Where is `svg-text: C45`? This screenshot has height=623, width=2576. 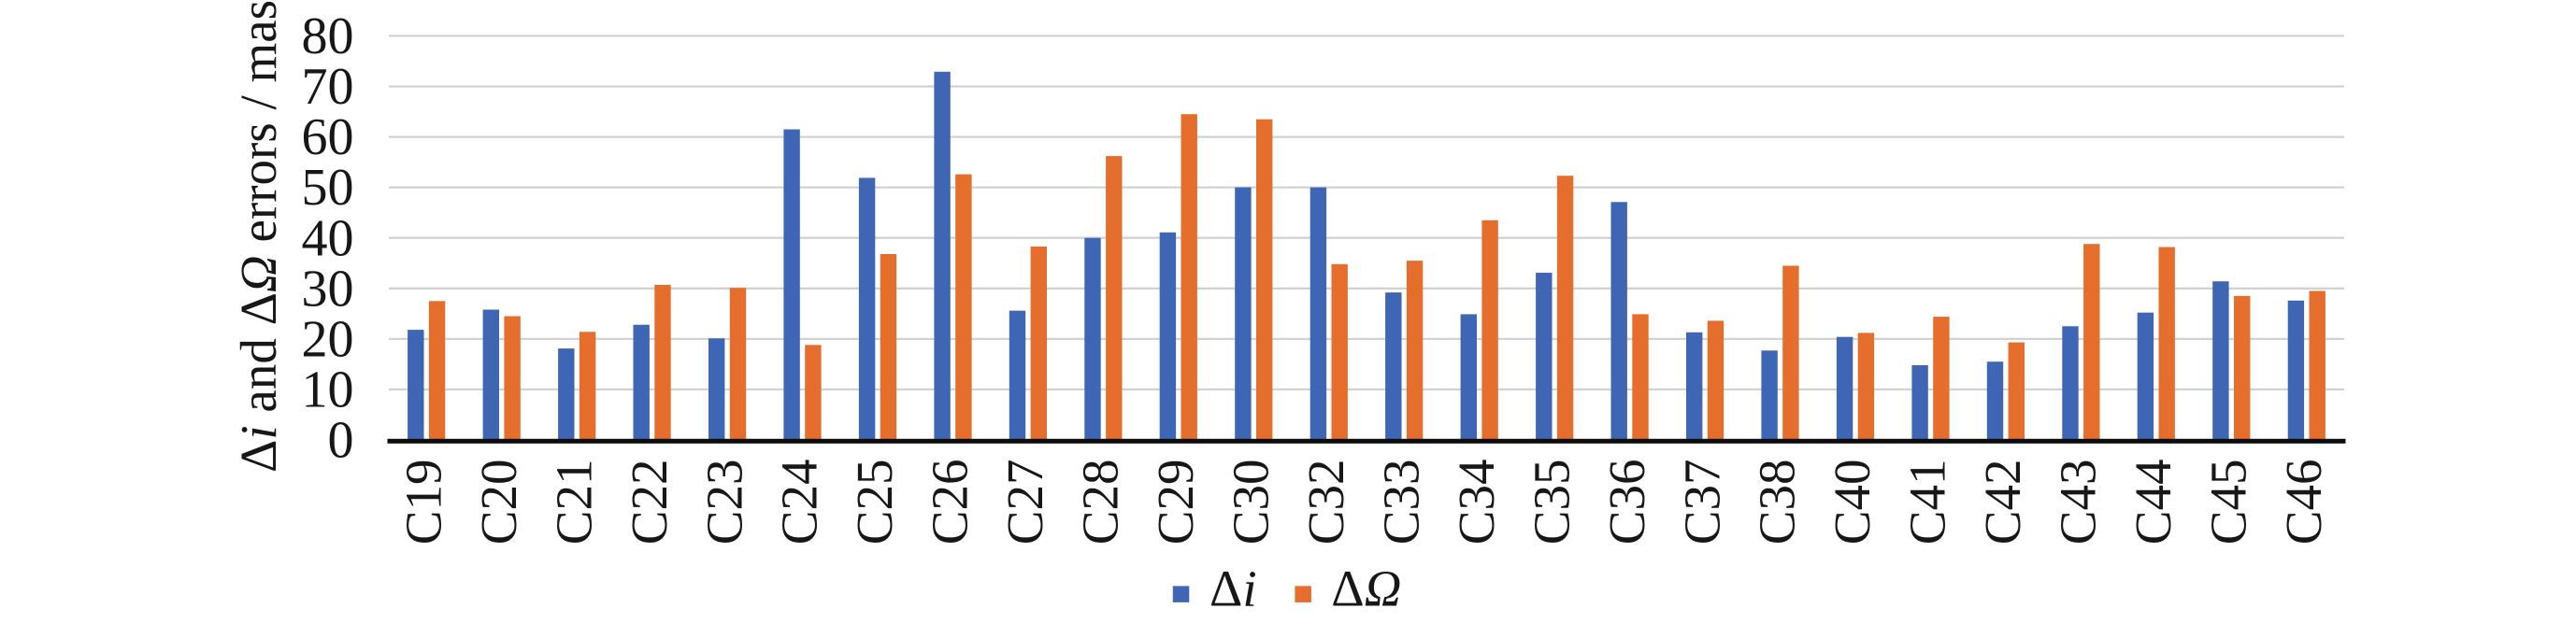 svg-text: C45 is located at coordinates (2228, 502).